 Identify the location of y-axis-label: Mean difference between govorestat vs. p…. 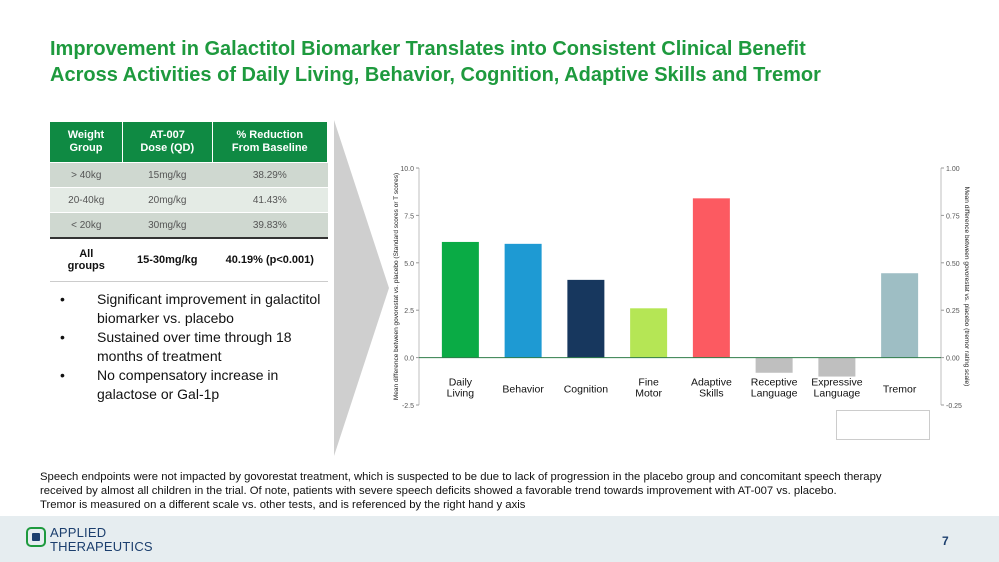
(396, 286).